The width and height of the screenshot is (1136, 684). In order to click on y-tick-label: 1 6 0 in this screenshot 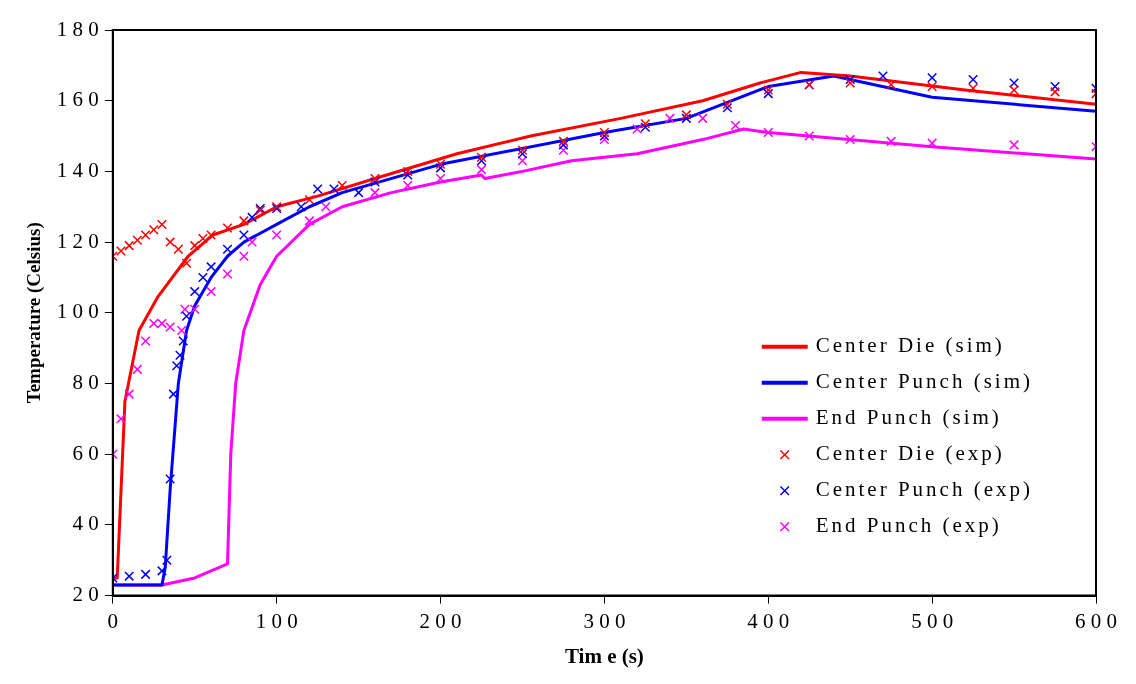, I will do `click(77, 99)`.